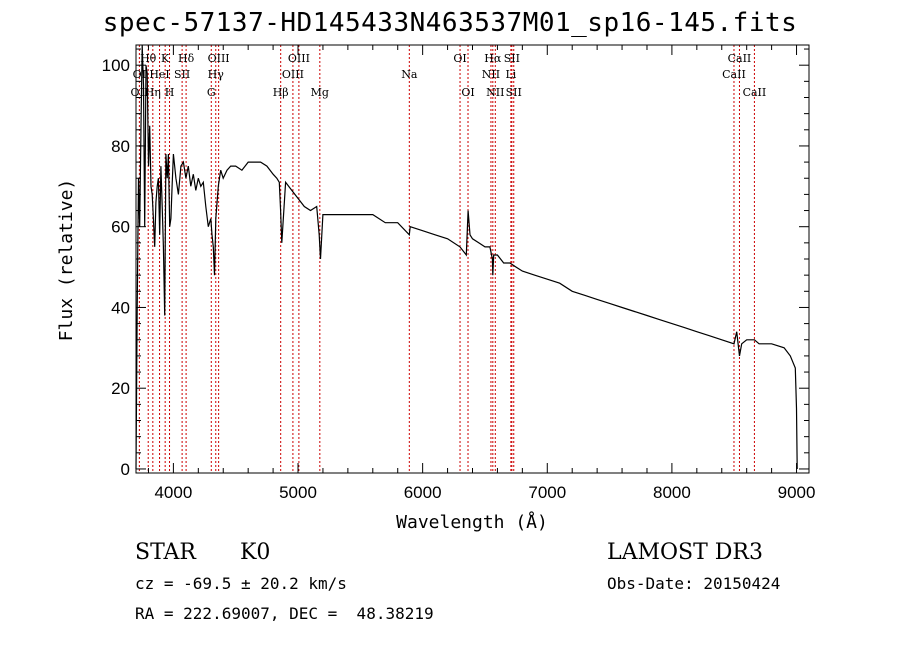  I want to click on x-tick-label: 8000, so click(672, 492).